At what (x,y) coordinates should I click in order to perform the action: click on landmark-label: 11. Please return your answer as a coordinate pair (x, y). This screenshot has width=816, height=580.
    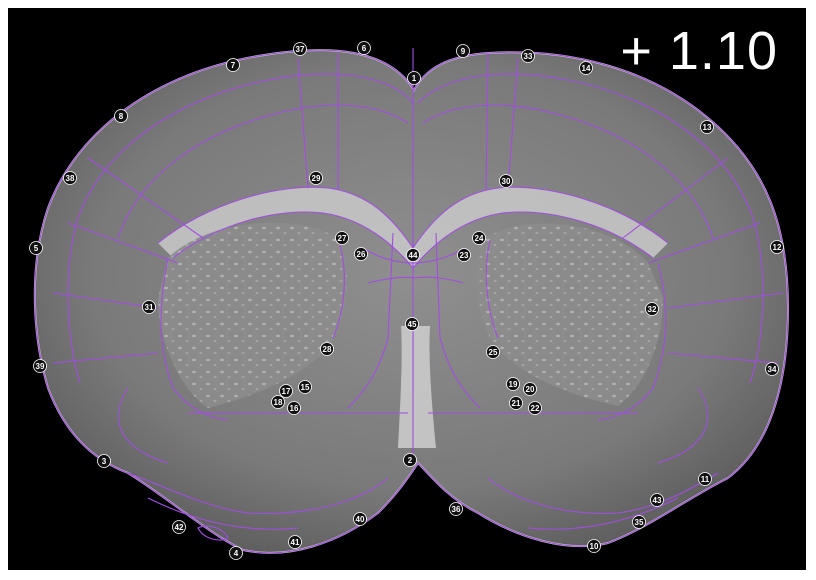
    Looking at the image, I should click on (705, 479).